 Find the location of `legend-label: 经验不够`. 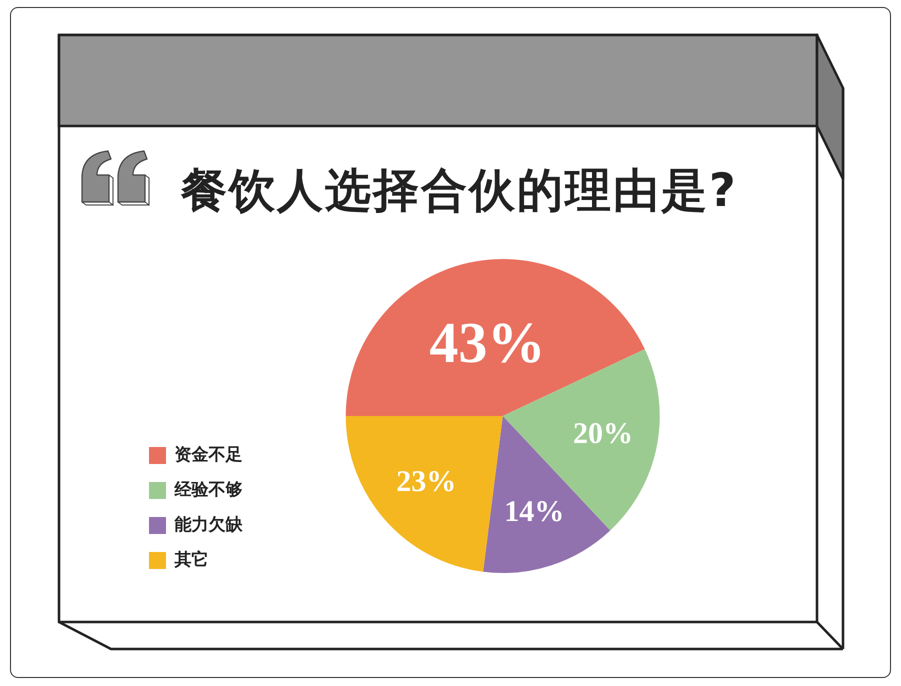

legend-label: 经验不够 is located at coordinates (208, 490).